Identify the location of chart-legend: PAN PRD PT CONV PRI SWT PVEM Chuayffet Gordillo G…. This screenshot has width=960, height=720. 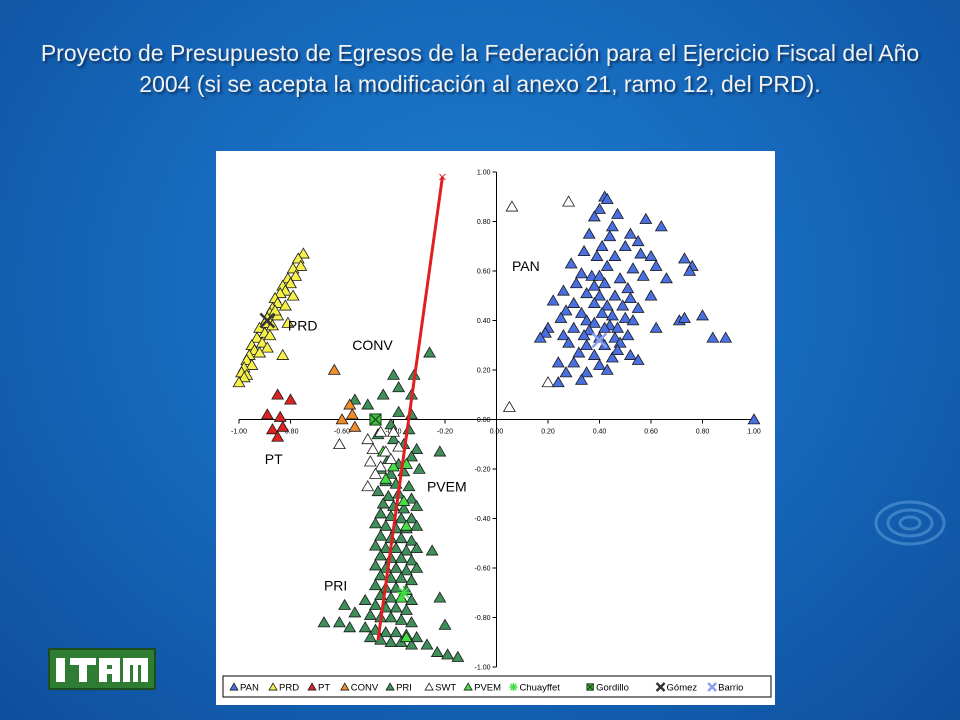
(497, 686).